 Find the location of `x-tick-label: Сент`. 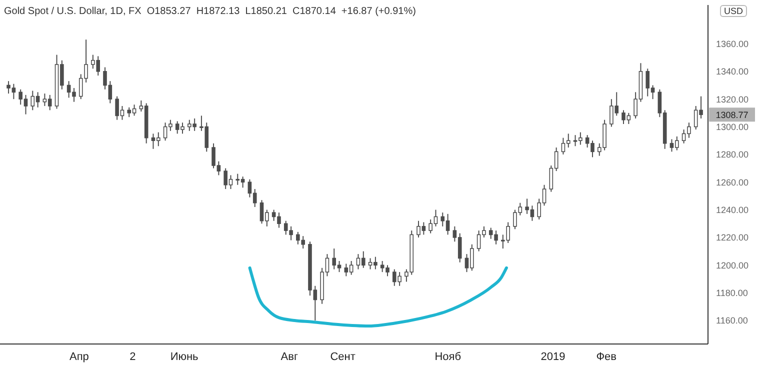

x-tick-label: Сент is located at coordinates (343, 356).